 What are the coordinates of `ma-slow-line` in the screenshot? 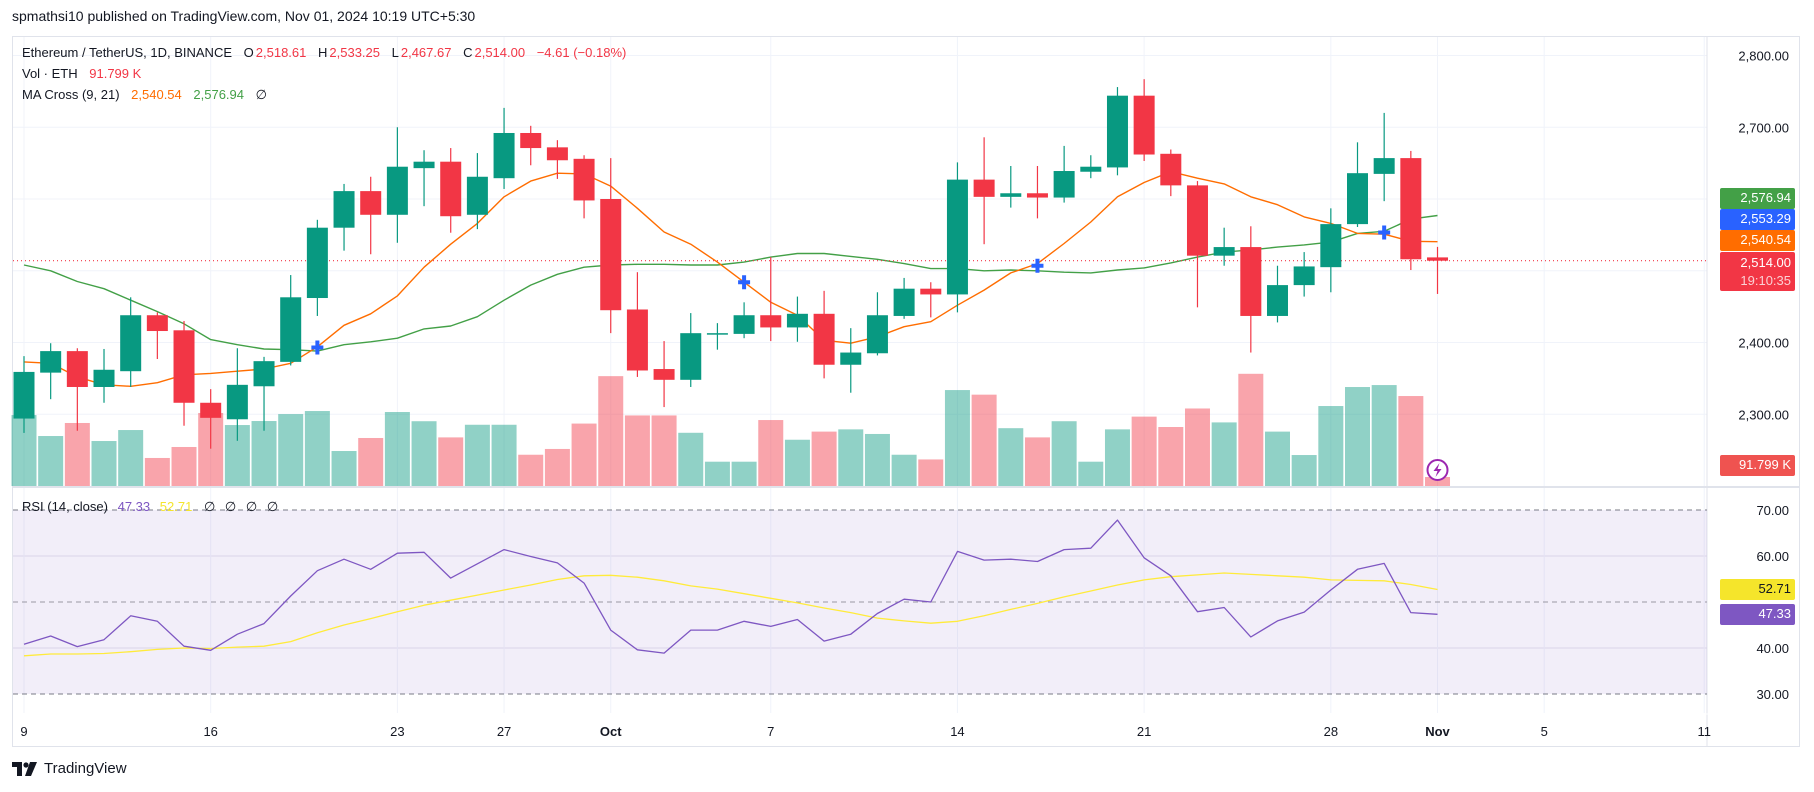 It's located at (730, 283).